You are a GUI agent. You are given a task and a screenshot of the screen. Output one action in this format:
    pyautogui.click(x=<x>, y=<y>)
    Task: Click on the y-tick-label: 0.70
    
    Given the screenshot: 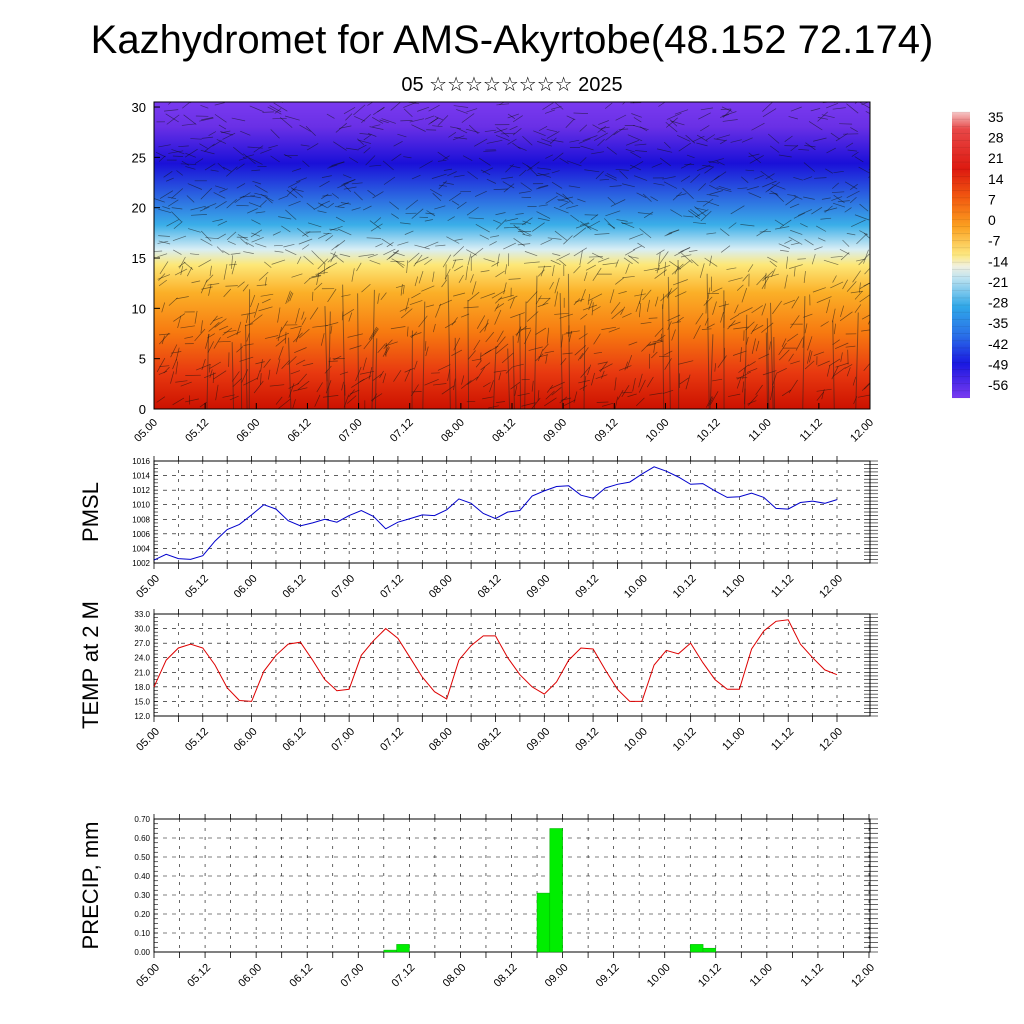 What is the action you would take?
    pyautogui.click(x=142, y=819)
    